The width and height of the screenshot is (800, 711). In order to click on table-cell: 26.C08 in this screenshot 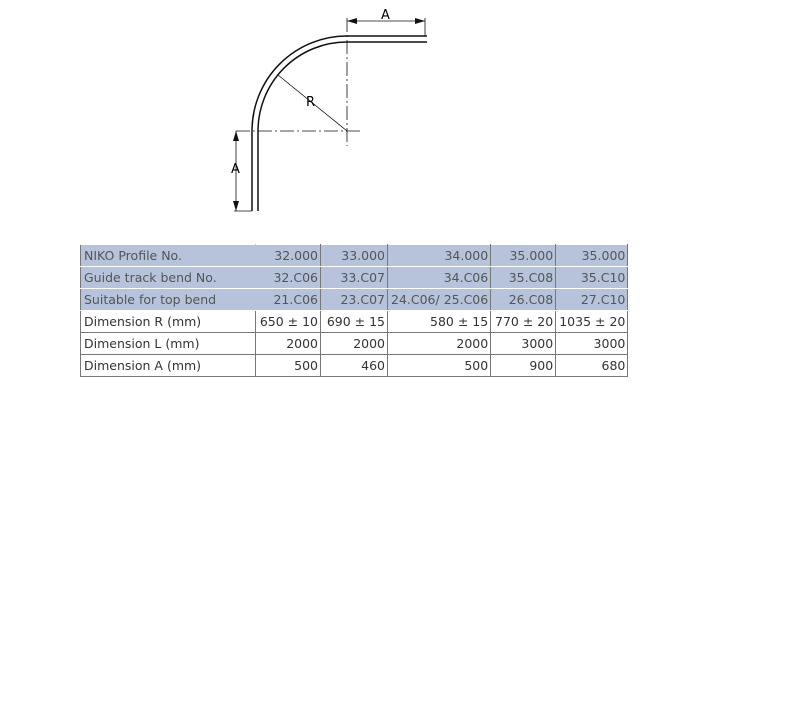, I will do `click(523, 299)`.